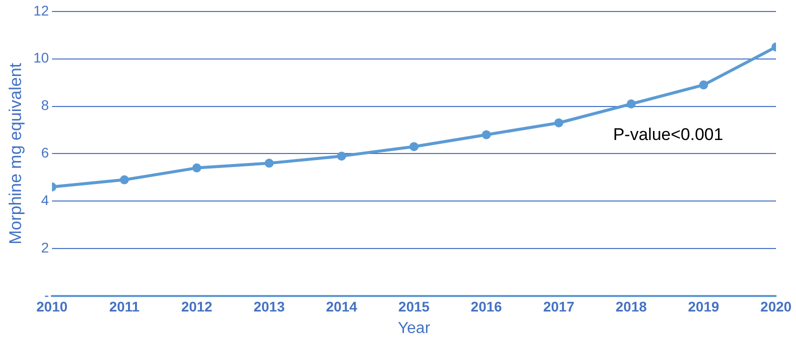 This screenshot has height=338, width=796. What do you see at coordinates (197, 306) in the screenshot?
I see `x-tick-label: 2012` at bounding box center [197, 306].